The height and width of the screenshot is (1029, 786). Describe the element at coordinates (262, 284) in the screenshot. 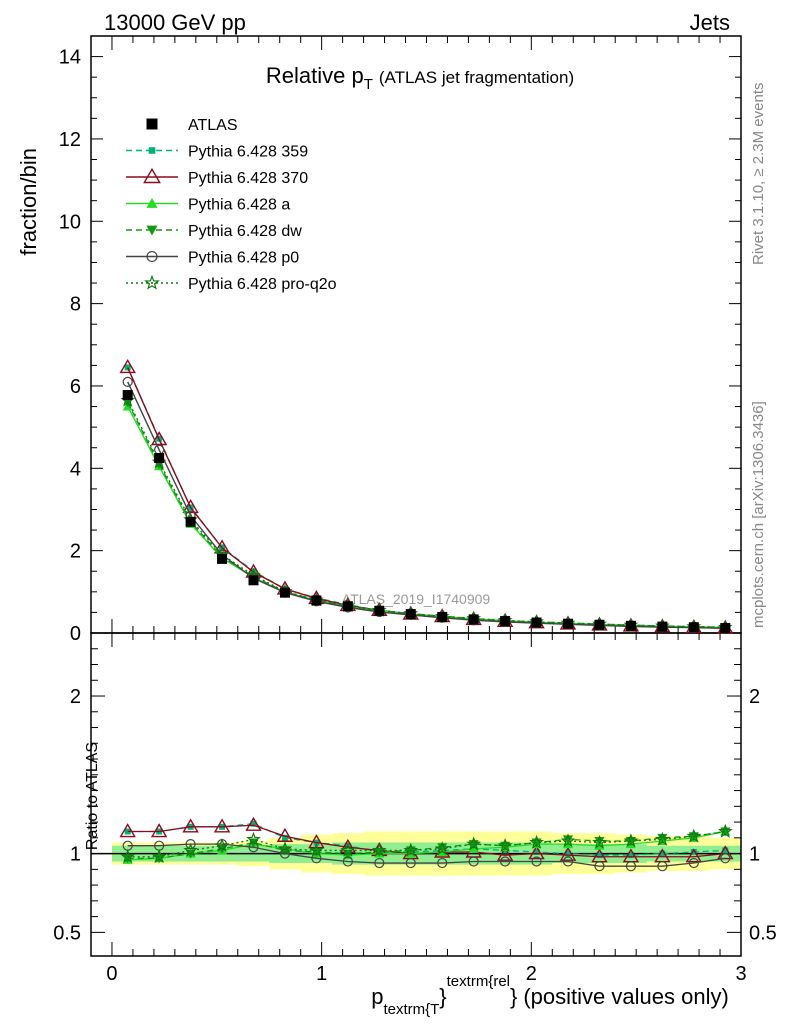

I see `legend-entry-label: Pythia 6.428 pro-q2o` at that location.